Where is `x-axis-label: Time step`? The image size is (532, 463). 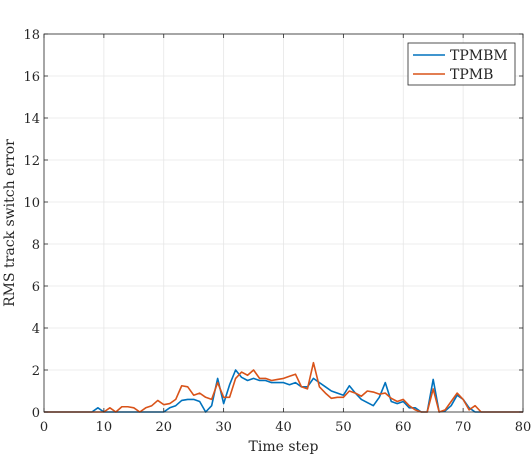 x-axis-label: Time step is located at coordinates (284, 447).